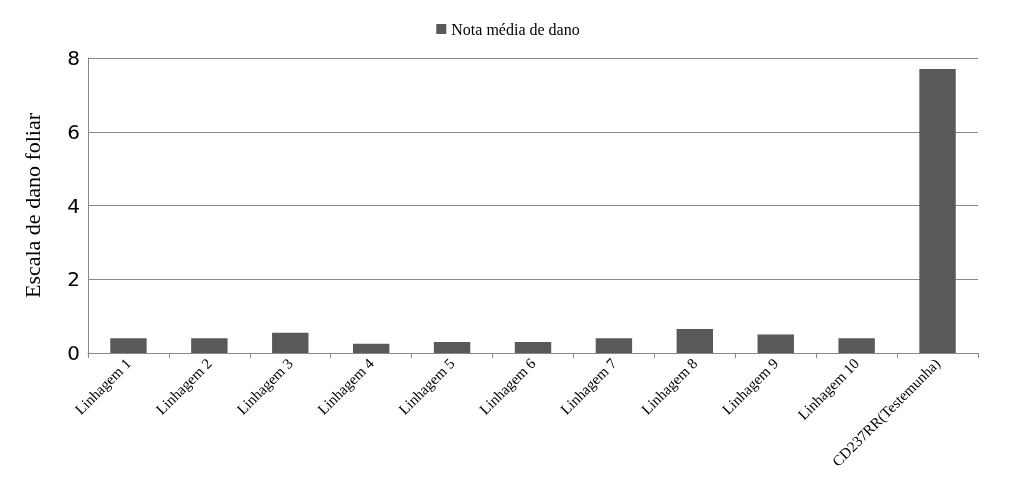  I want to click on y-tick-label: 8, so click(73, 58).